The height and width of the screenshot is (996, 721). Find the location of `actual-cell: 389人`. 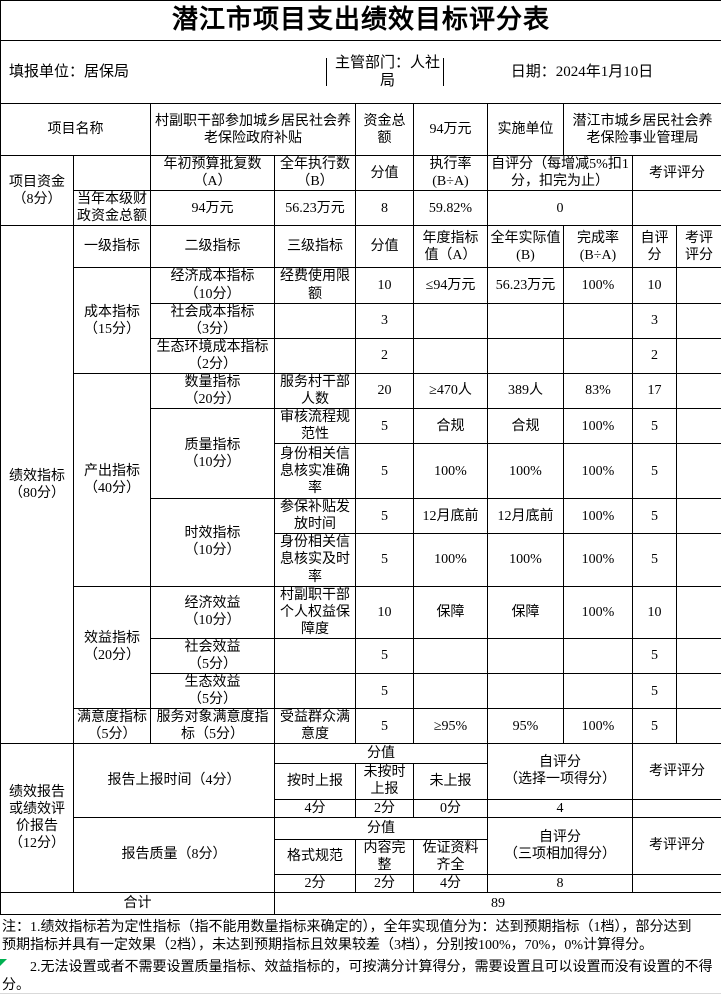

actual-cell: 389人 is located at coordinates (526, 390).